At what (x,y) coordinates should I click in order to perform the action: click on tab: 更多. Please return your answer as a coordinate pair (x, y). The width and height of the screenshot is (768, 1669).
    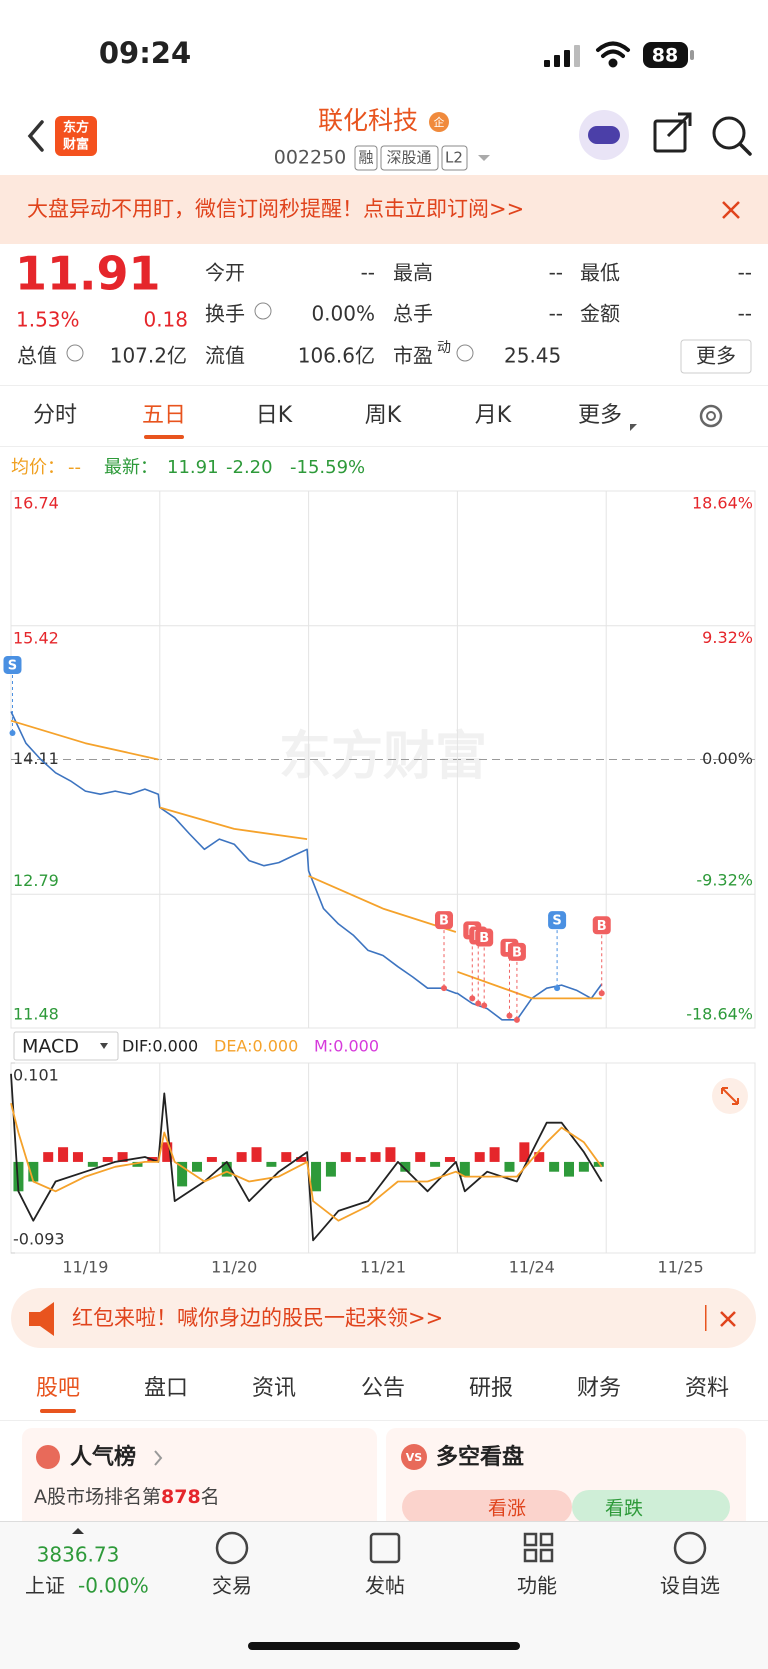
    Looking at the image, I should click on (600, 415).